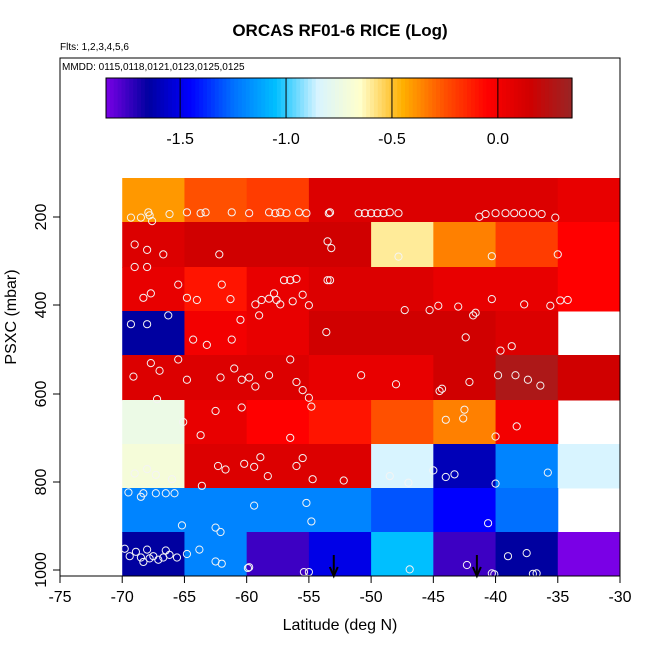  I want to click on y-tick-label: 200, so click(41, 217).